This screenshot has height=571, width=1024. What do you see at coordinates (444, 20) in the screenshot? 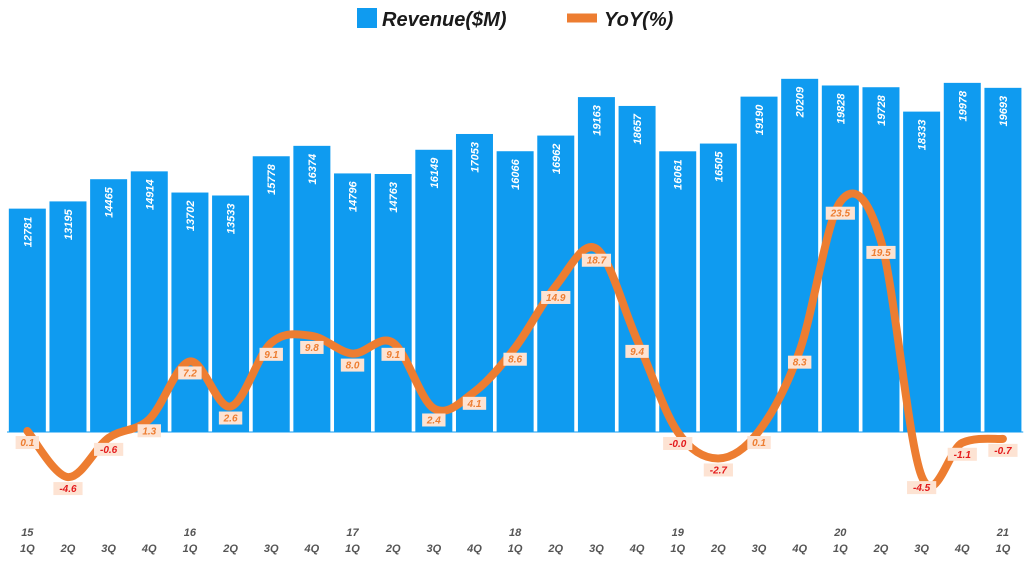
I see `legend-revenue-label: Revenue($M)` at bounding box center [444, 20].